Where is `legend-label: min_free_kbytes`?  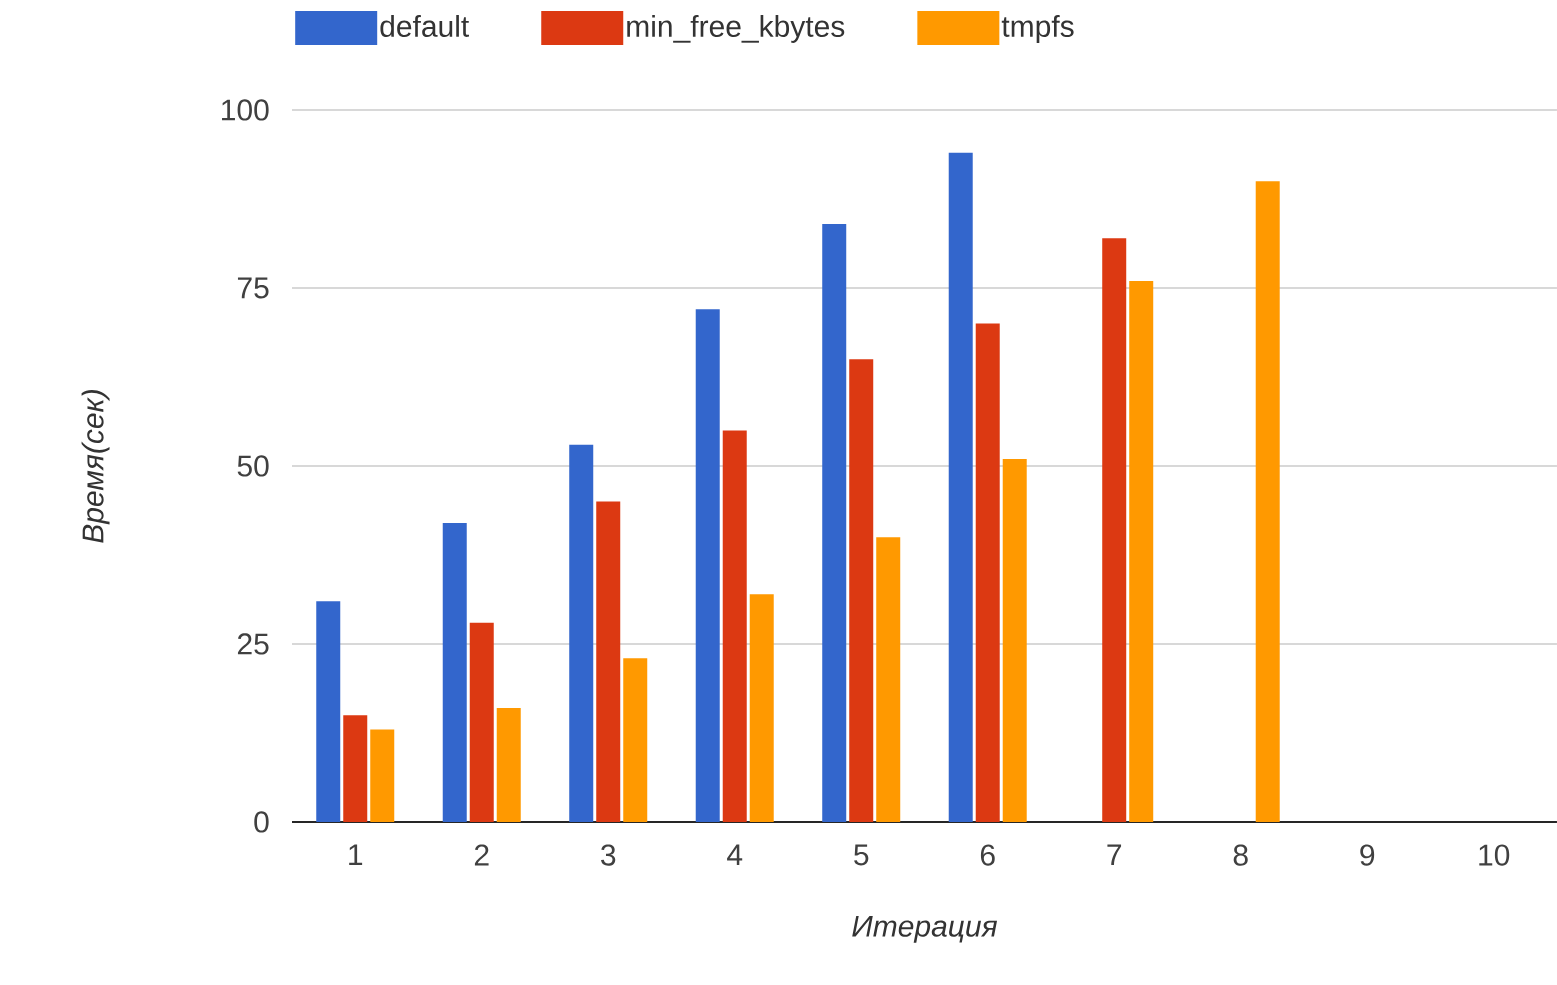 legend-label: min_free_kbytes is located at coordinates (736, 28).